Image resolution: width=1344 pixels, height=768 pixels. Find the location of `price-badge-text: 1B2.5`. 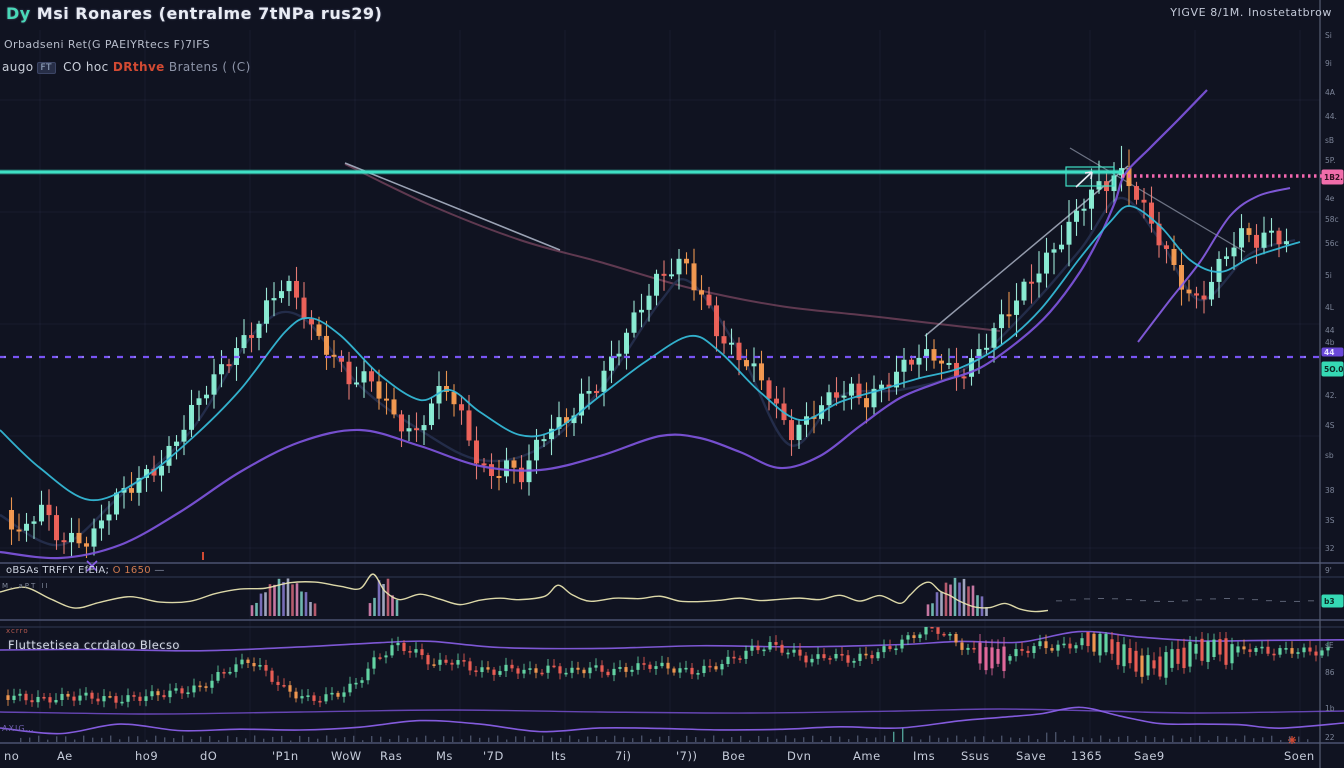

price-badge-text: 1B2.5 is located at coordinates (1334, 177).